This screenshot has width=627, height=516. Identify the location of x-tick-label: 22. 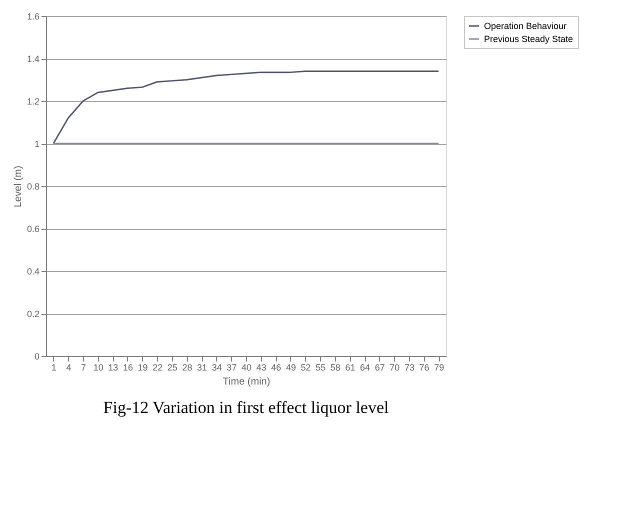
(157, 367).